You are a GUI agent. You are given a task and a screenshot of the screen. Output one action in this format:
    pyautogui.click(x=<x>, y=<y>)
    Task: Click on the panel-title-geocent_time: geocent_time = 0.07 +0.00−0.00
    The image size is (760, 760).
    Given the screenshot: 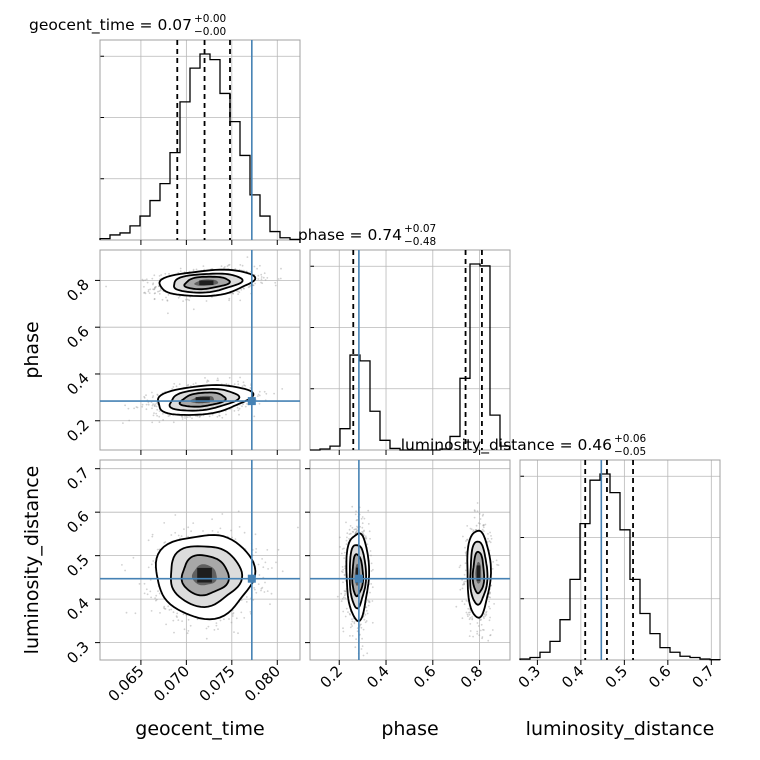 What is the action you would take?
    pyautogui.click(x=127, y=25)
    